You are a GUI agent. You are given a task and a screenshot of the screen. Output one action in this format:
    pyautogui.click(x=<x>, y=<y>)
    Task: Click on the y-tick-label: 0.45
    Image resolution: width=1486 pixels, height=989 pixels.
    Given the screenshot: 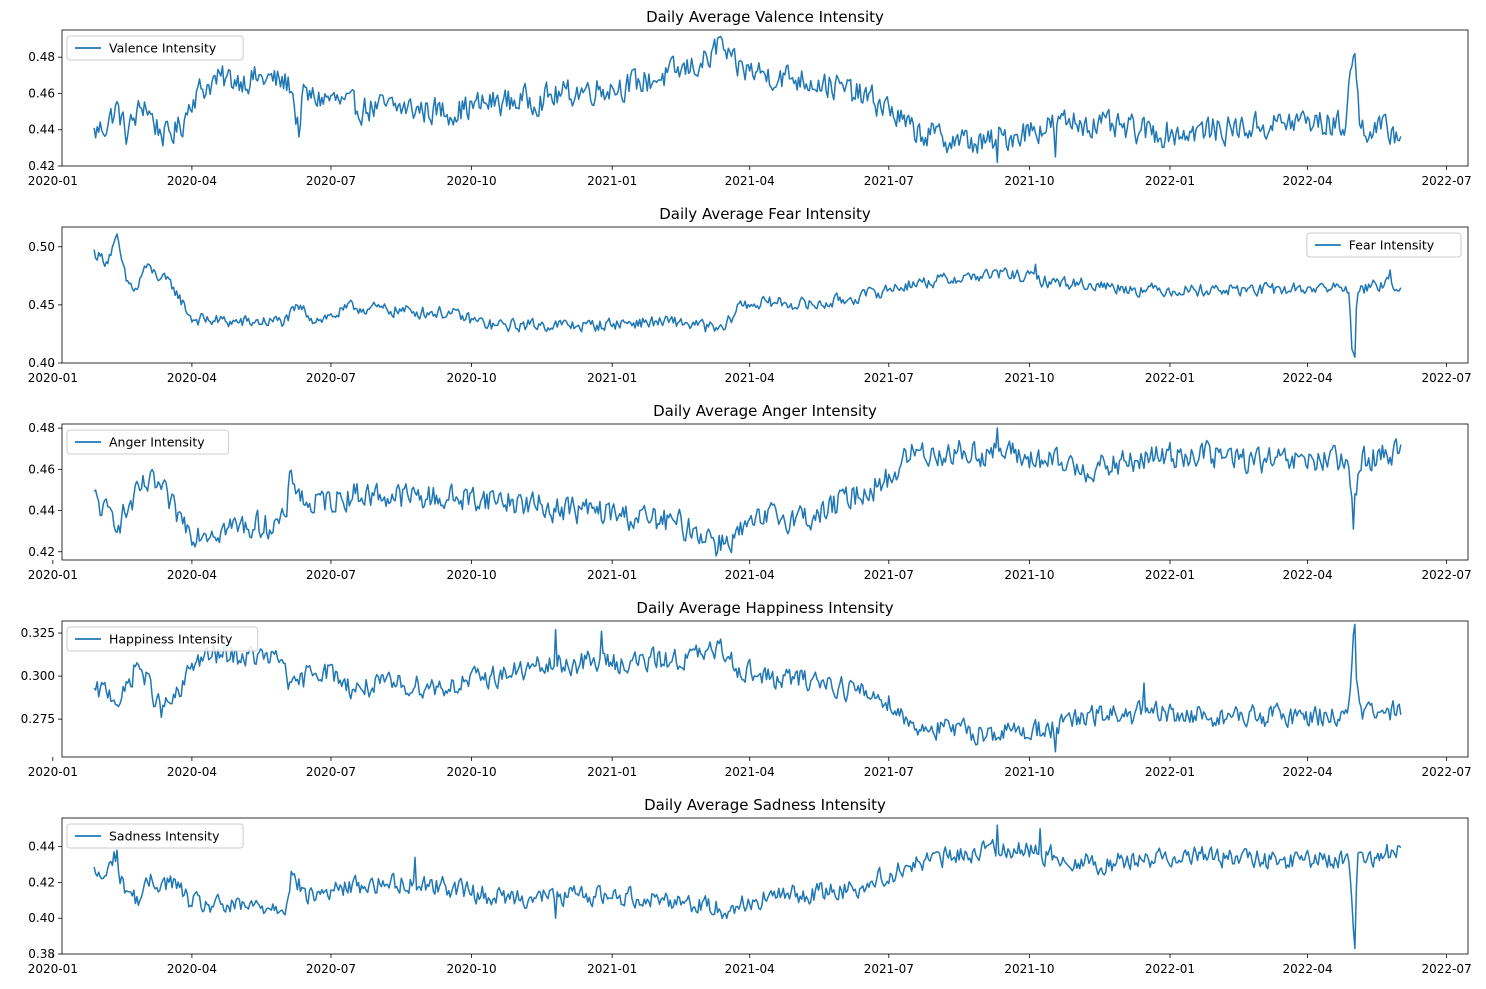 What is the action you would take?
    pyautogui.click(x=41, y=305)
    